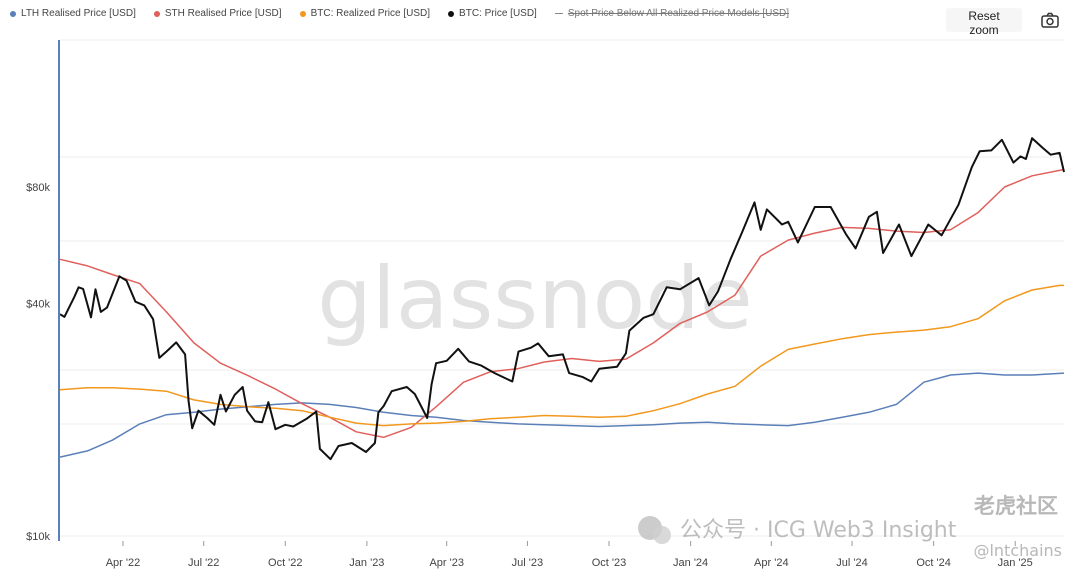  What do you see at coordinates (123, 563) in the screenshot?
I see `x-tick-label: Apr '22` at bounding box center [123, 563].